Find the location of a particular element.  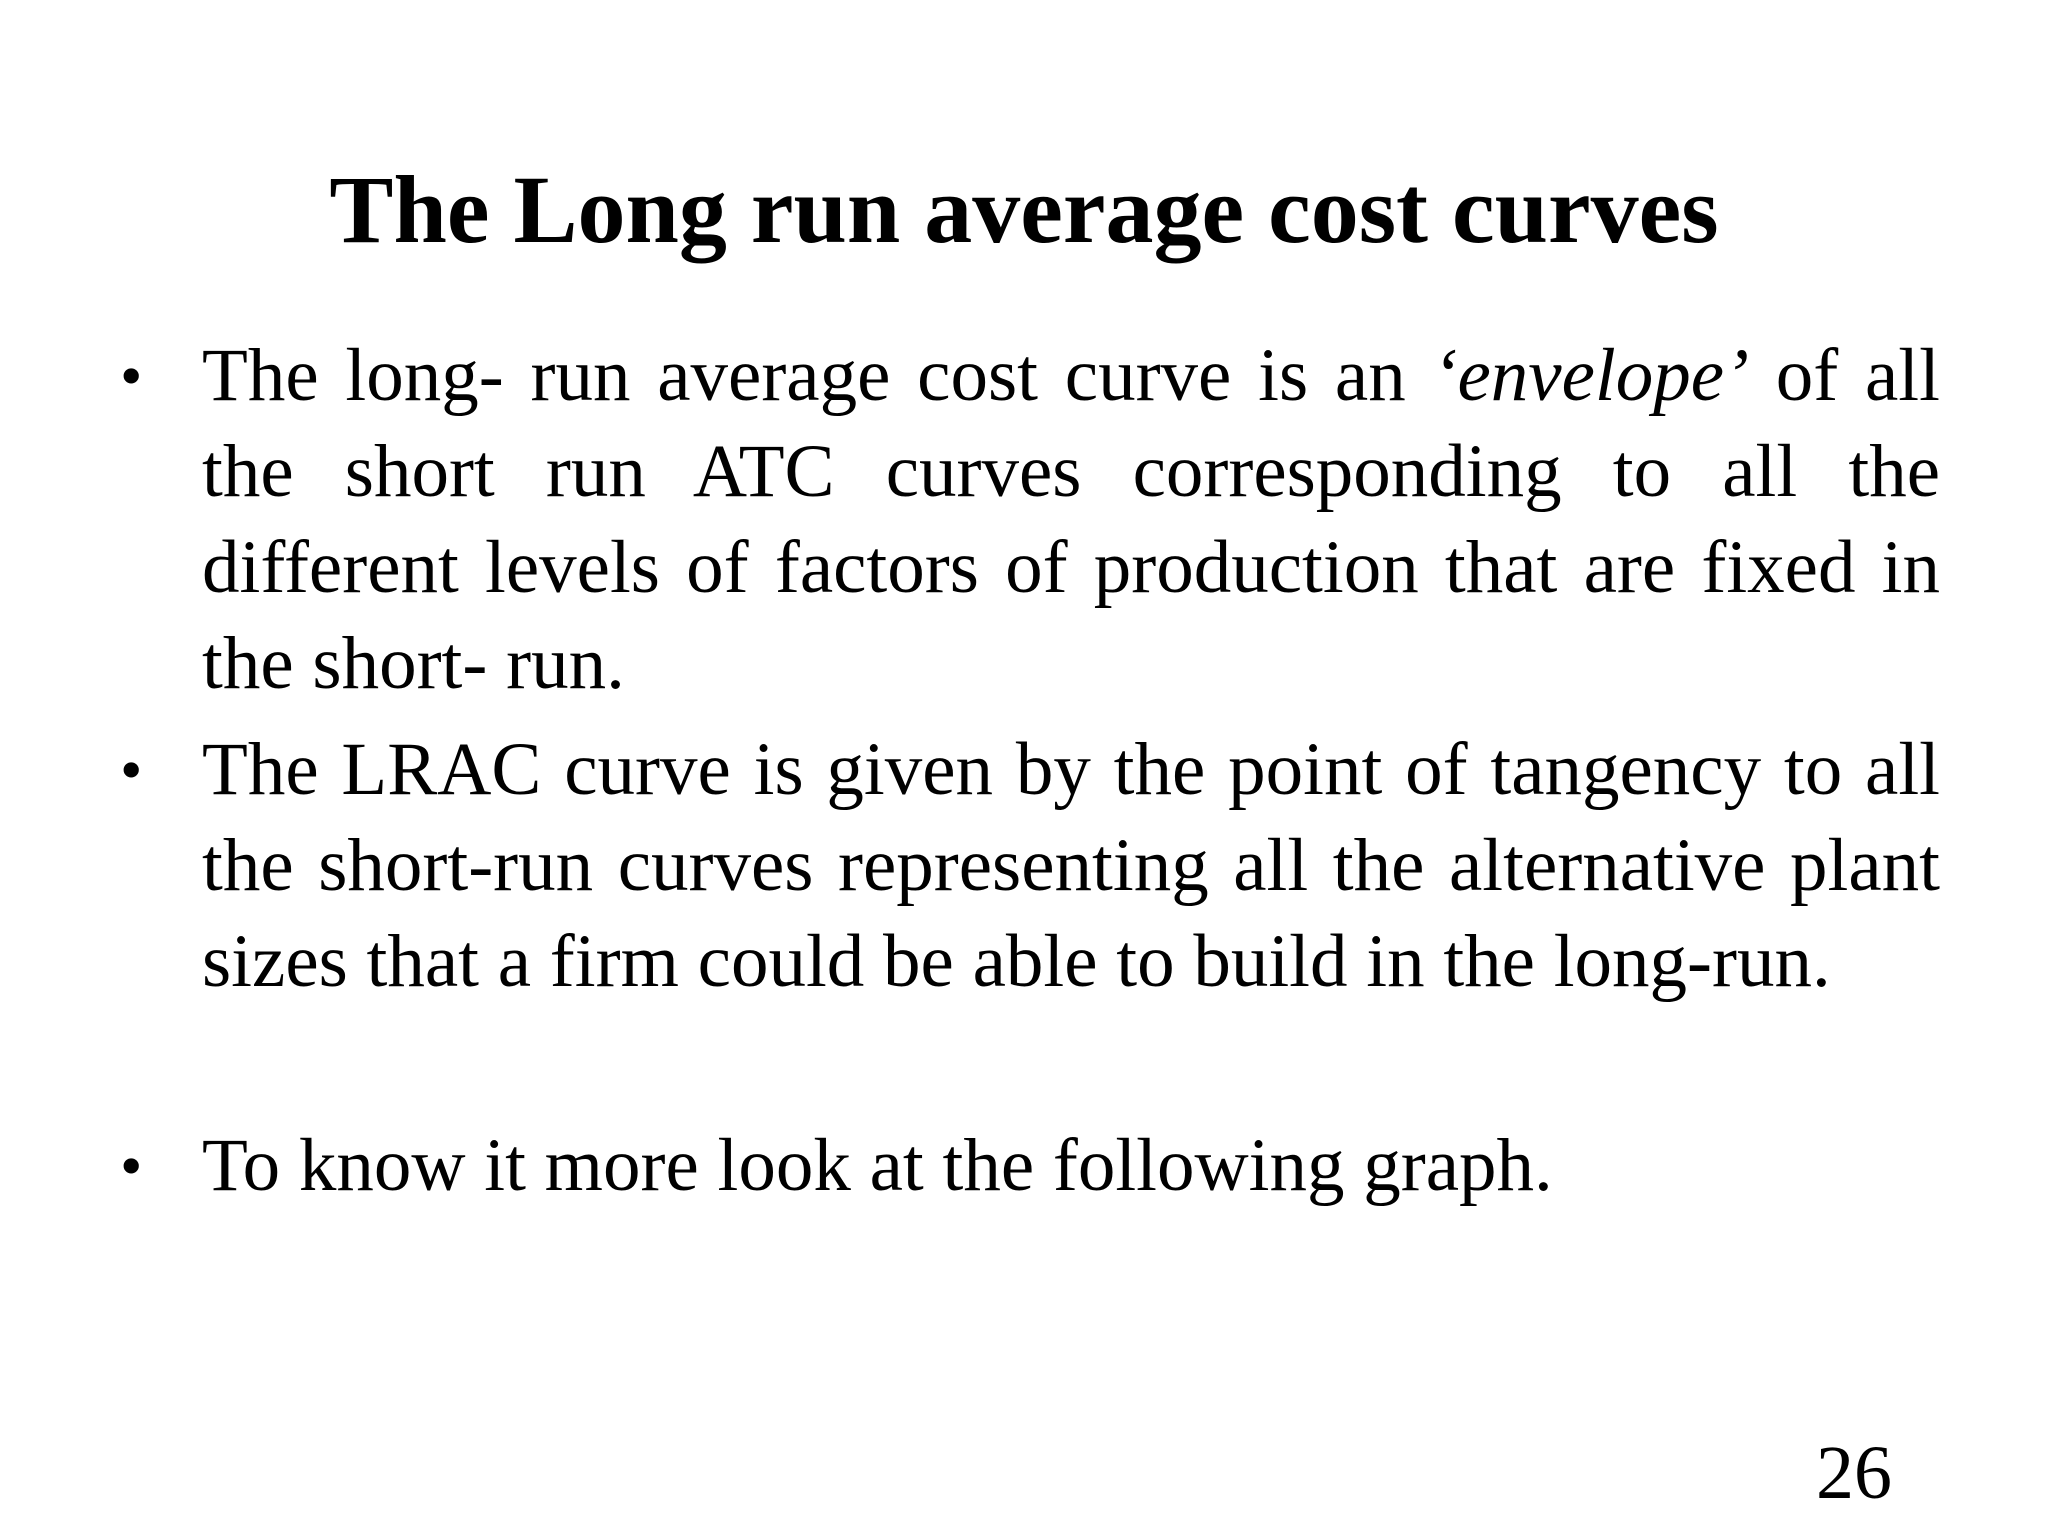

page-number: 26 is located at coordinates (1854, 1473).